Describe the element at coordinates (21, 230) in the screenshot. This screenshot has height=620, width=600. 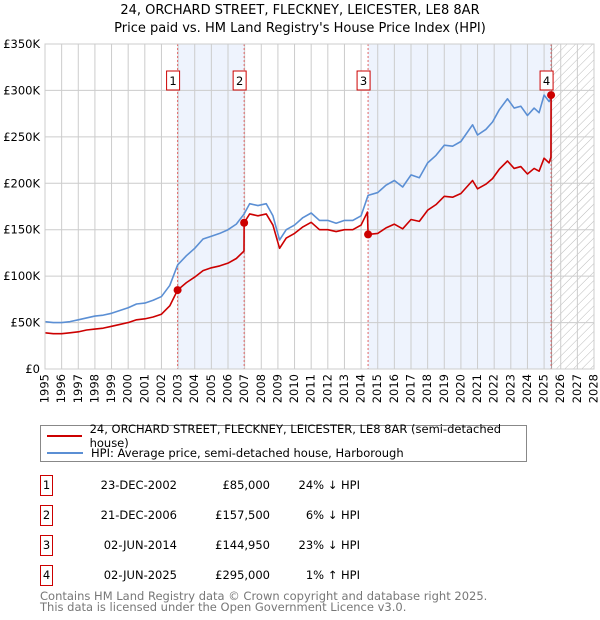
I see `y-tick-label: £150K` at that location.